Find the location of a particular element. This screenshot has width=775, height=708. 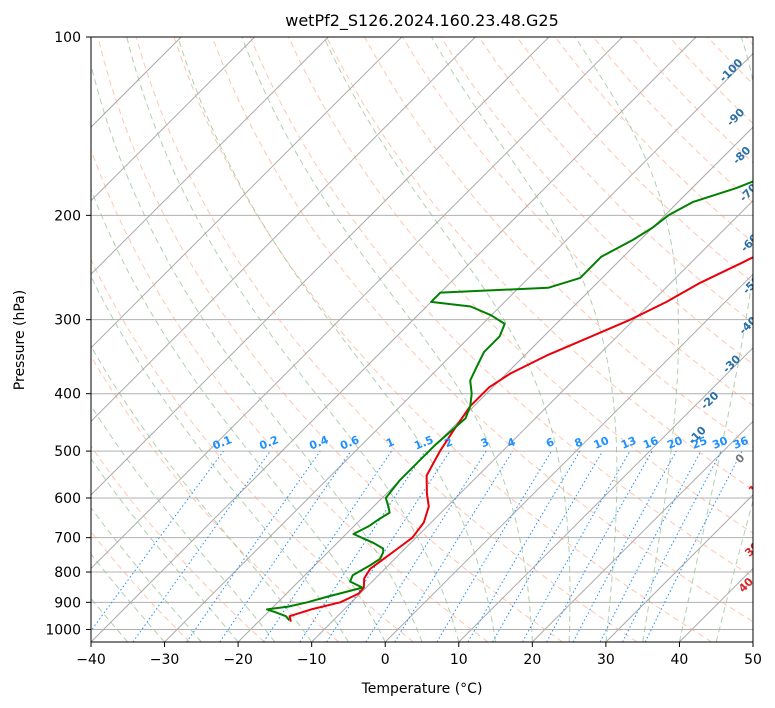

x-tick-label: 30 is located at coordinates (606, 660).